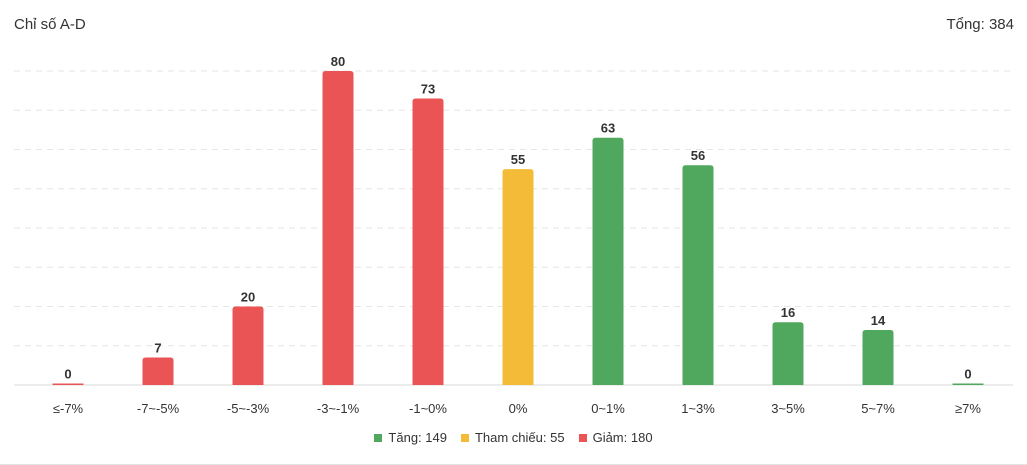 Image resolution: width=1027 pixels, height=465 pixels. What do you see at coordinates (788, 312) in the screenshot?
I see `bar-value-label: 16` at bounding box center [788, 312].